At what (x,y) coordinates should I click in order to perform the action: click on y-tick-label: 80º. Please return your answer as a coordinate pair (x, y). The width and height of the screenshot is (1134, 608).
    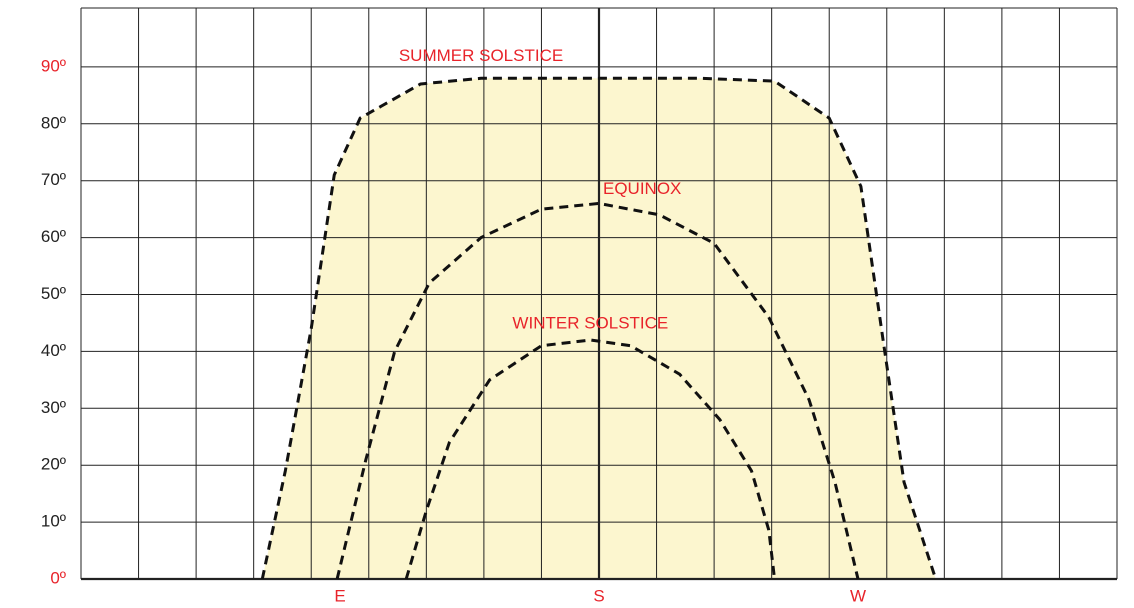
    Looking at the image, I should click on (53, 122).